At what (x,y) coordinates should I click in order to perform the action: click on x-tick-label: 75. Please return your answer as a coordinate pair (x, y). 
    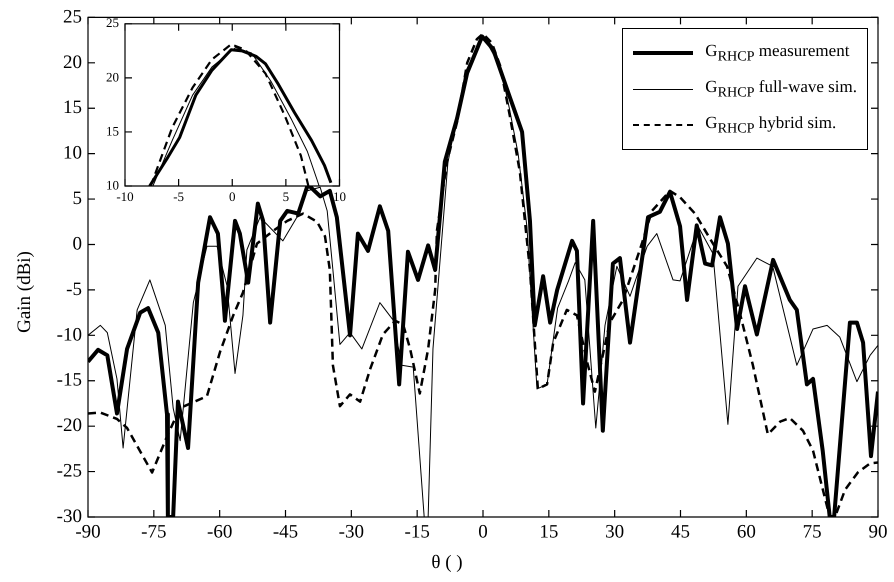
    Looking at the image, I should click on (812, 531).